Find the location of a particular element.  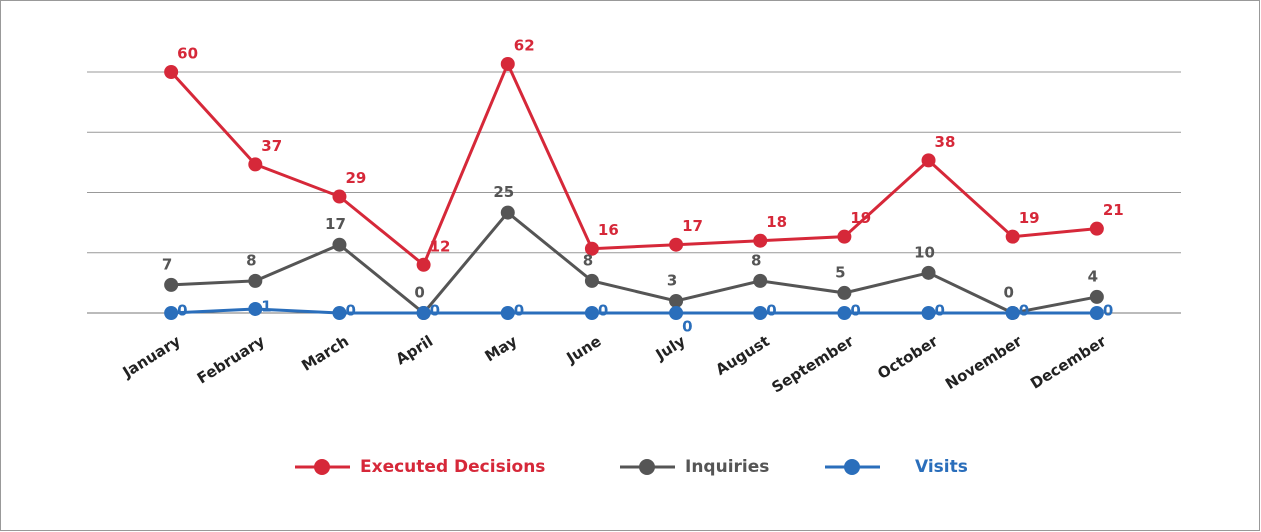

data-label: 4 is located at coordinates (1093, 276).